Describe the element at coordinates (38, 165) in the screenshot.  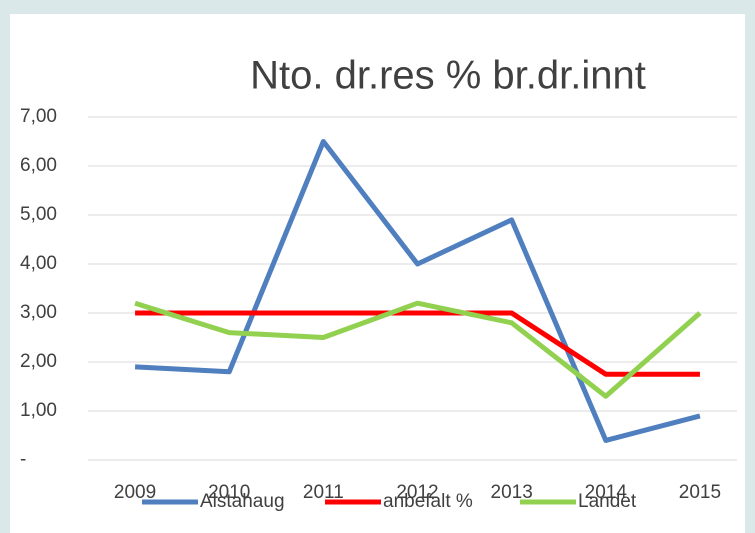
I see `y-tick-label: 6,00` at that location.